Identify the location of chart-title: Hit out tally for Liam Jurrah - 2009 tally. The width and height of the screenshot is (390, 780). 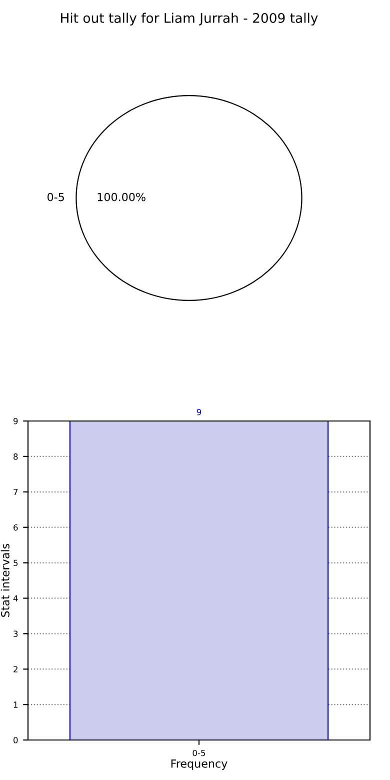
(189, 19).